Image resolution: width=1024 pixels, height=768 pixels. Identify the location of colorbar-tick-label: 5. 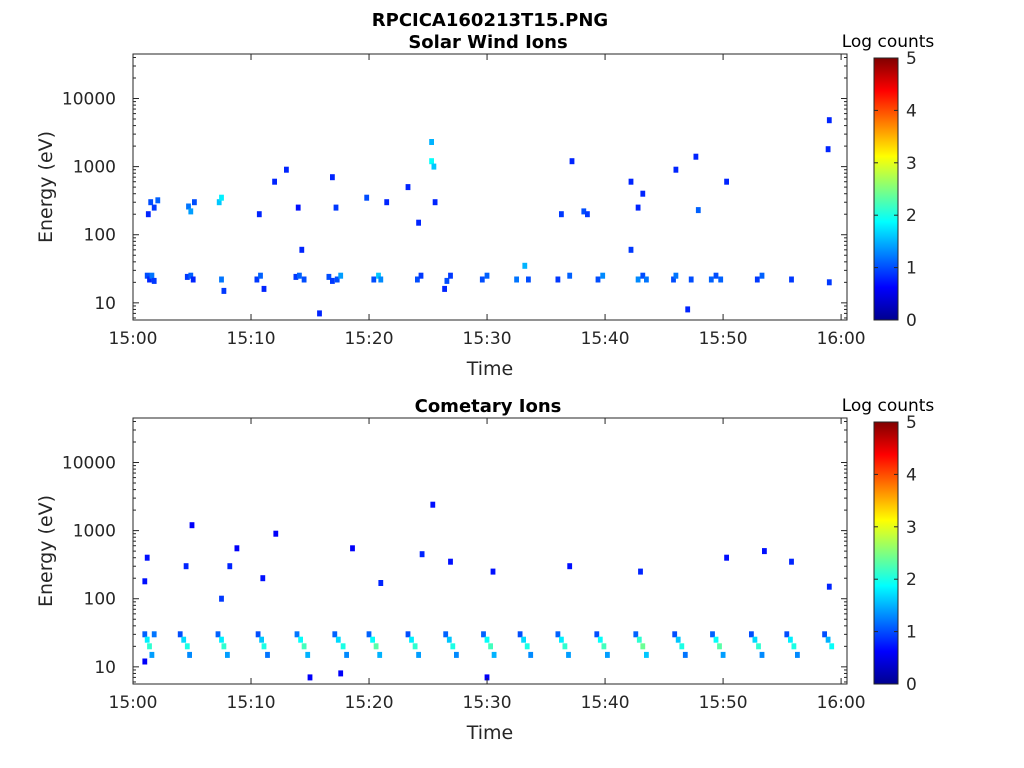
(911, 423).